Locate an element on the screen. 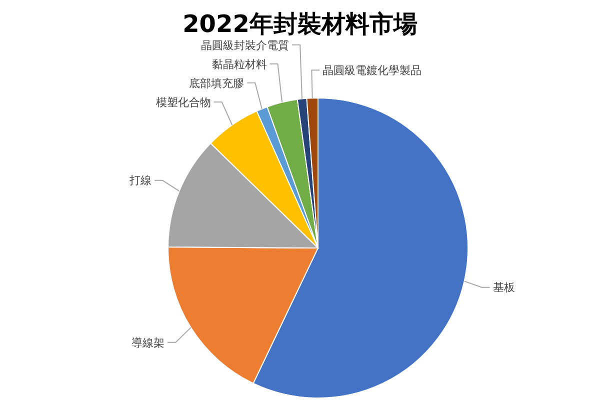  slice-label: 晶圓級電鍍化學製品 is located at coordinates (372, 70).